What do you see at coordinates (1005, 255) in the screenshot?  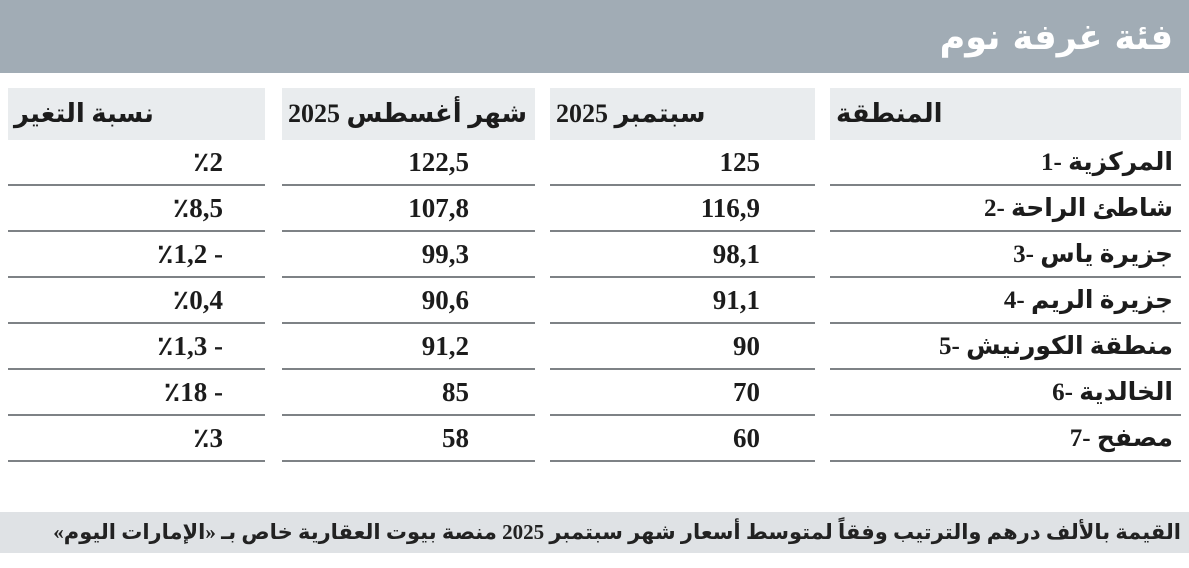 I see `region-cell: 3- جزيرة ياس` at bounding box center [1005, 255].